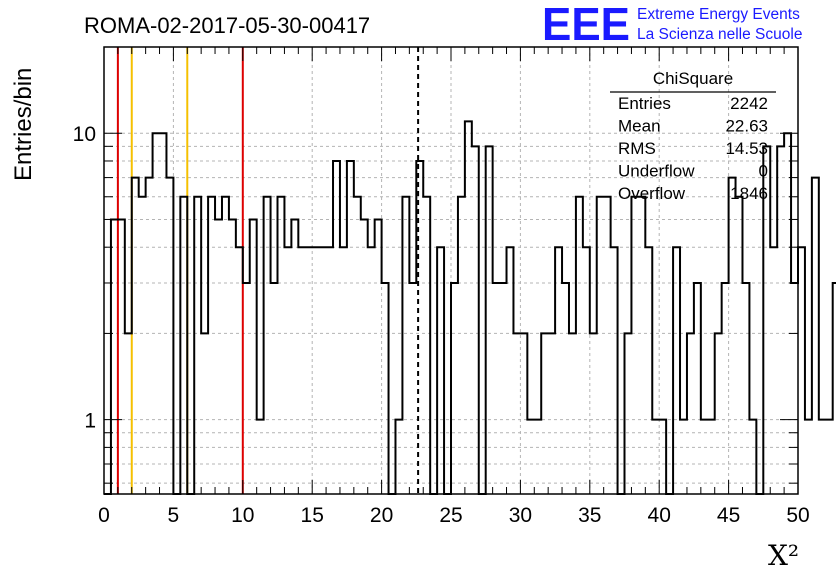 Image resolution: width=836 pixels, height=572 pixels. What do you see at coordinates (763, 171) in the screenshot?
I see `stats-value-underflow: 0` at bounding box center [763, 171].